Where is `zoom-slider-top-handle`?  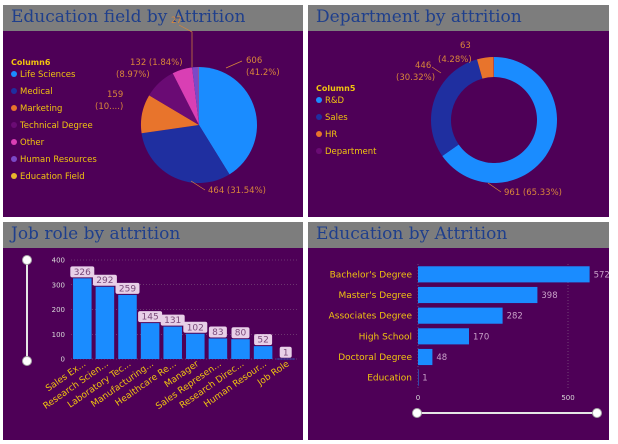 zoom-slider-top-handle is located at coordinates (27, 260).